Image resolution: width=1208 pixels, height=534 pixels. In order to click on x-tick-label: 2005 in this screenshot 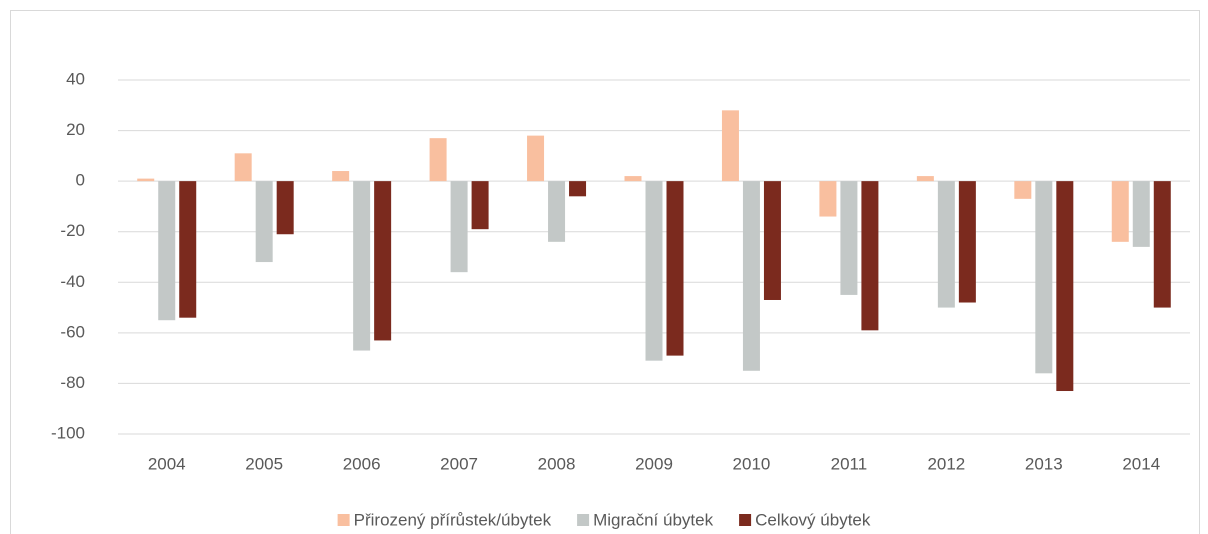, I will do `click(264, 463)`.